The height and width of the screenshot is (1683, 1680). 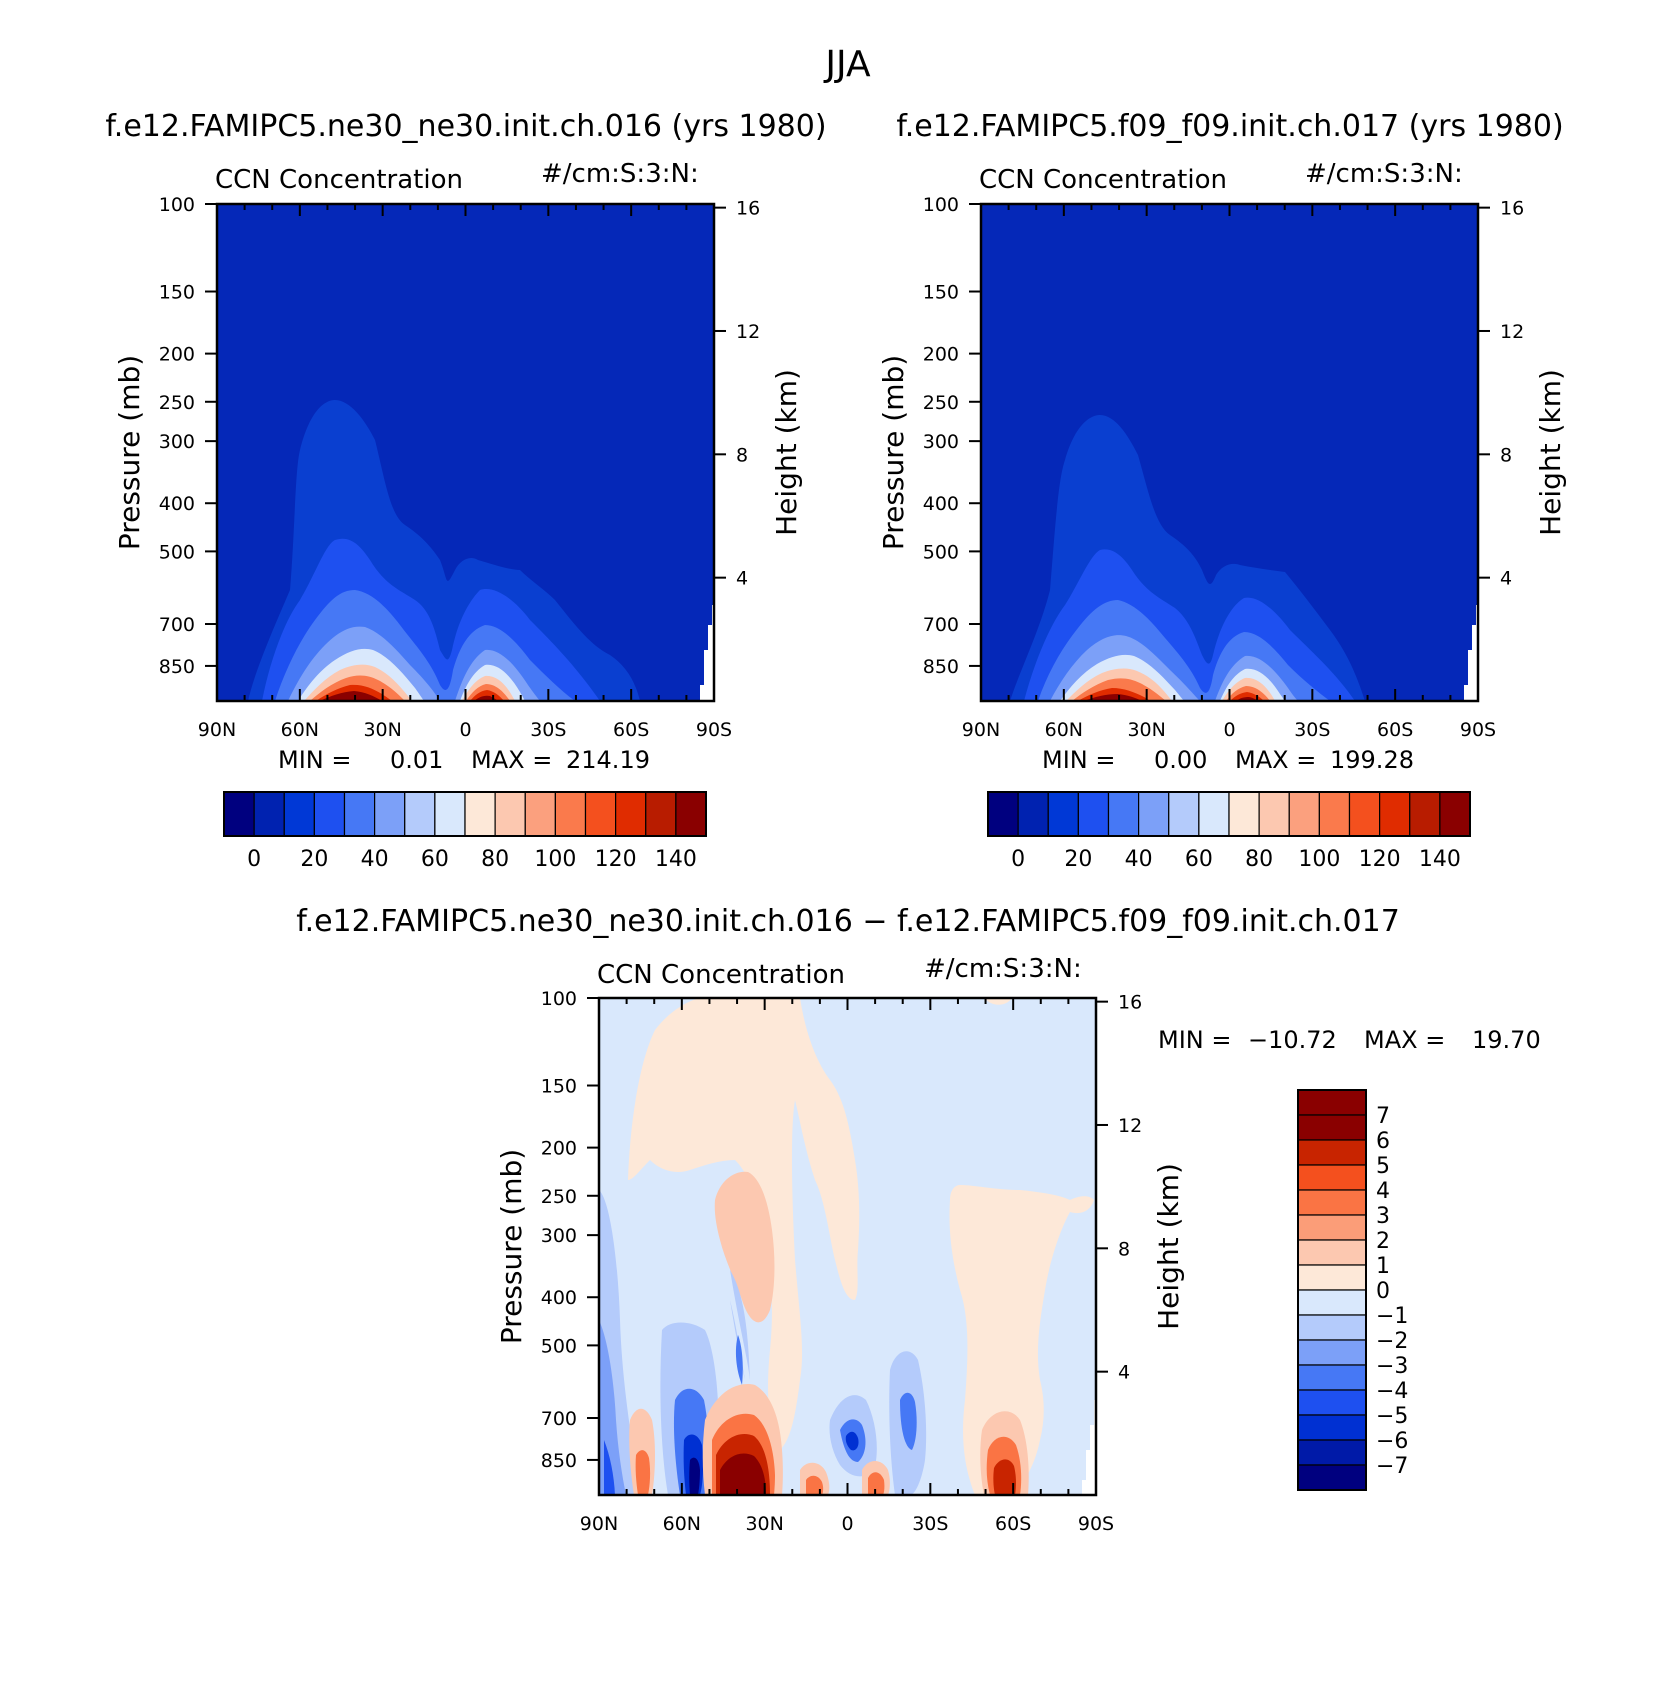 I want to click on panel-c-subtitle-left: CCN Concentration, so click(x=721, y=975).